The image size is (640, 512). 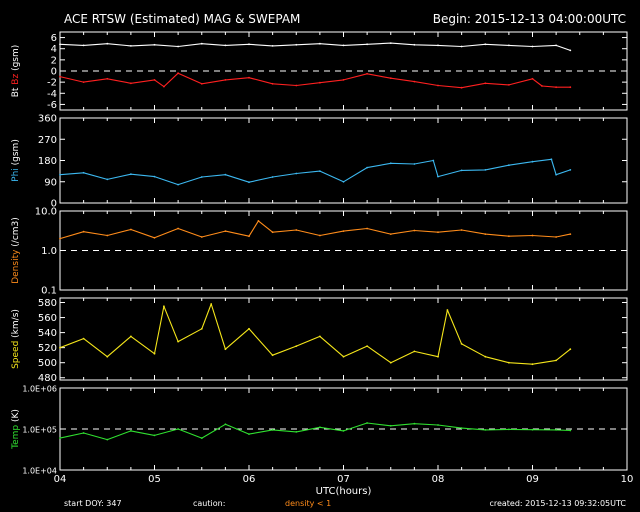 I want to click on phi-ylabel-part: (gsm), so click(x=16, y=153).